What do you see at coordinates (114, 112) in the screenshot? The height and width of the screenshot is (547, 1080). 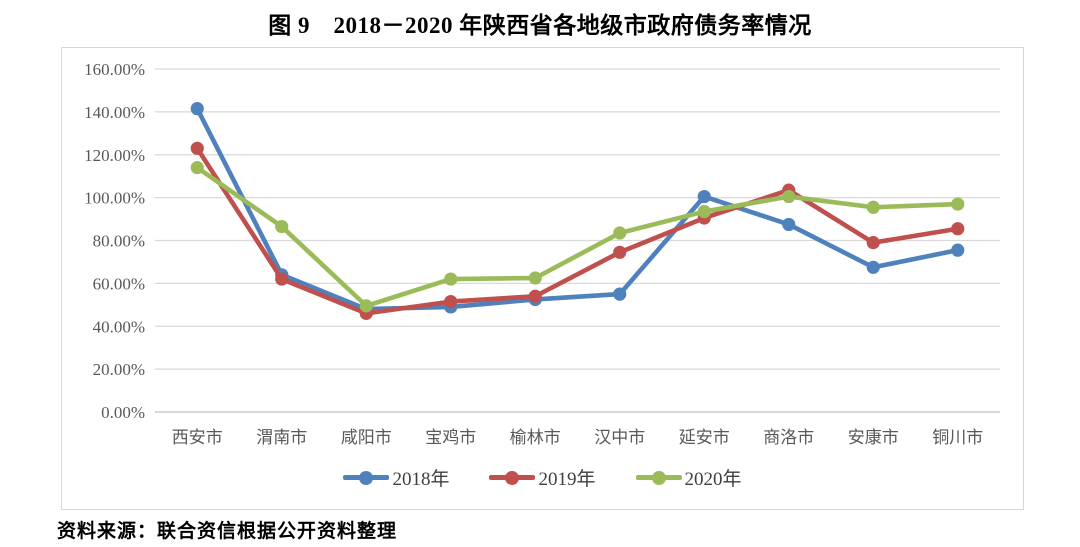 I see `y-axis-tick-label: 140.00%` at bounding box center [114, 112].